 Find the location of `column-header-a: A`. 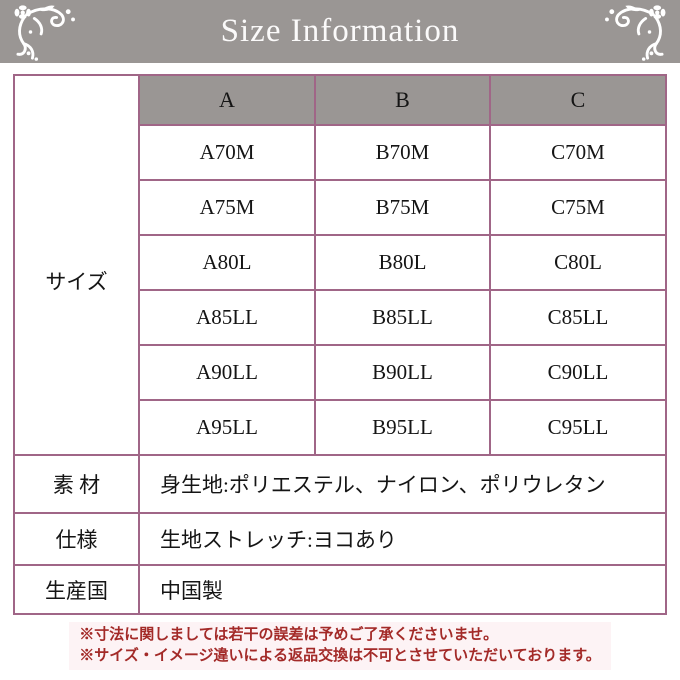

column-header-a: A is located at coordinates (227, 100).